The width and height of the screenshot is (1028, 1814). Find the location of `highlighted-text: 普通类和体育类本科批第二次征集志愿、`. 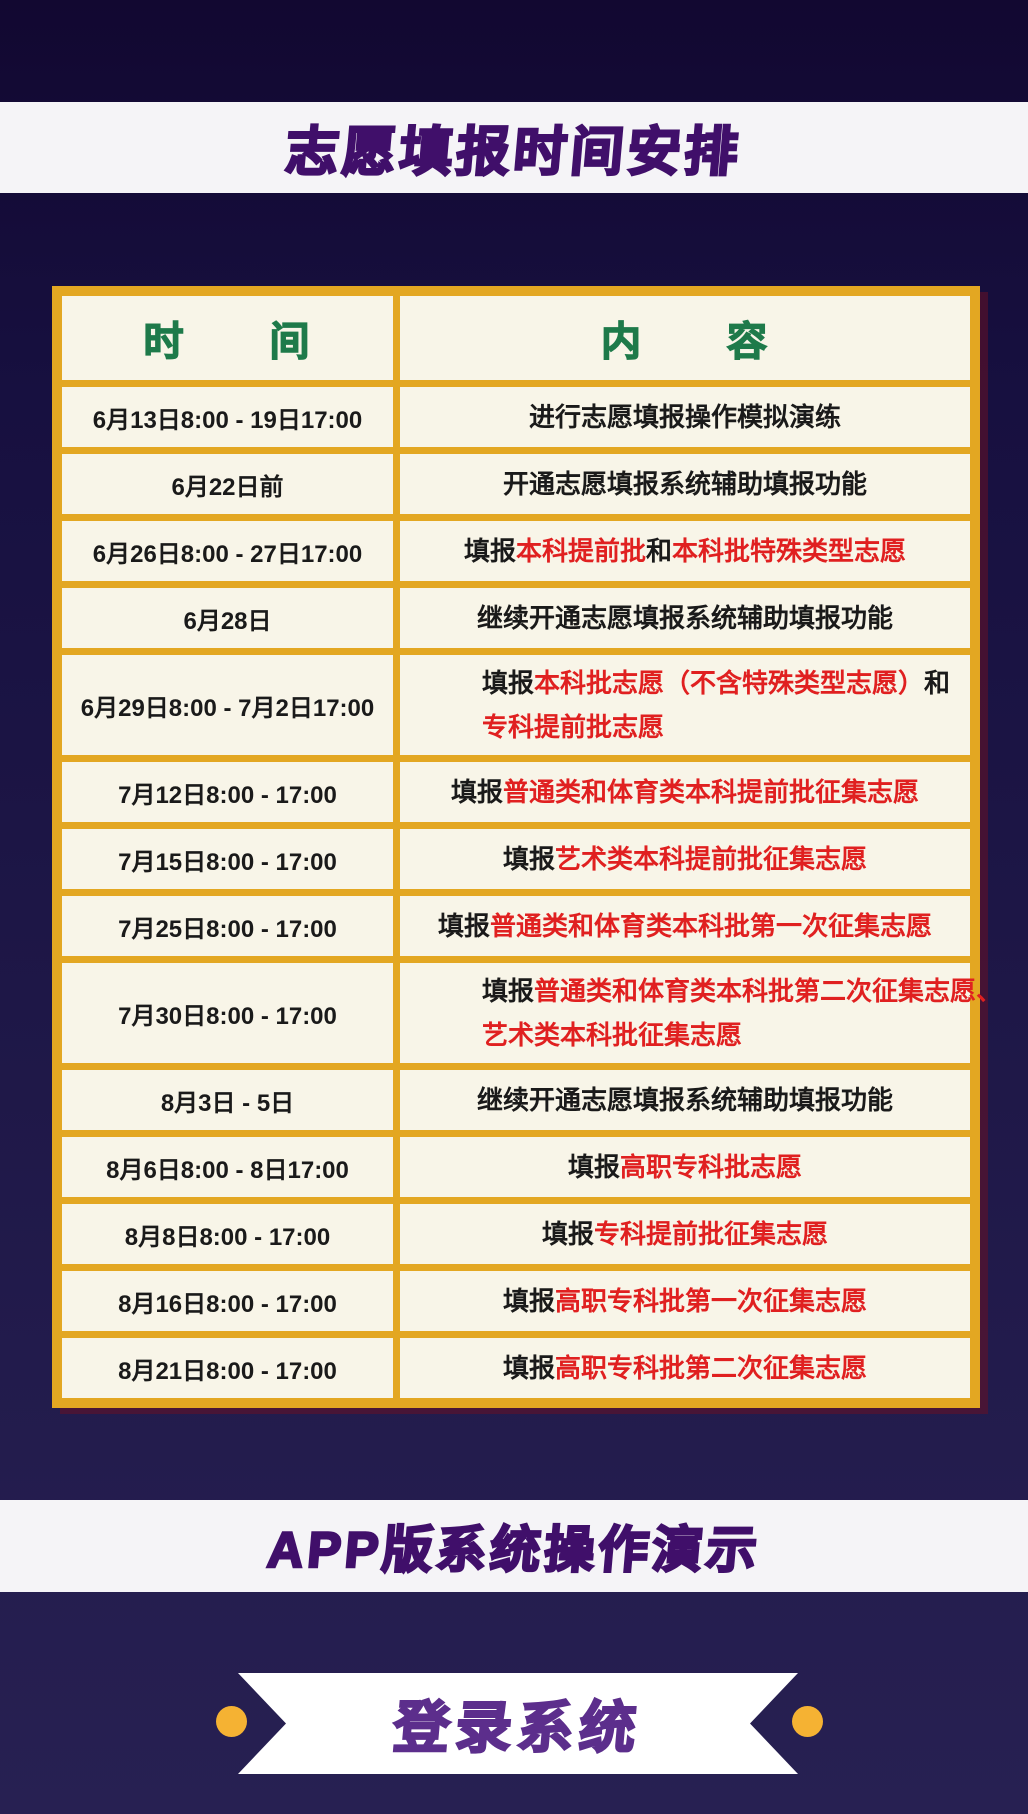

highlighted-text: 普通类和体育类本科批第二次征集志愿、 is located at coordinates (768, 991).